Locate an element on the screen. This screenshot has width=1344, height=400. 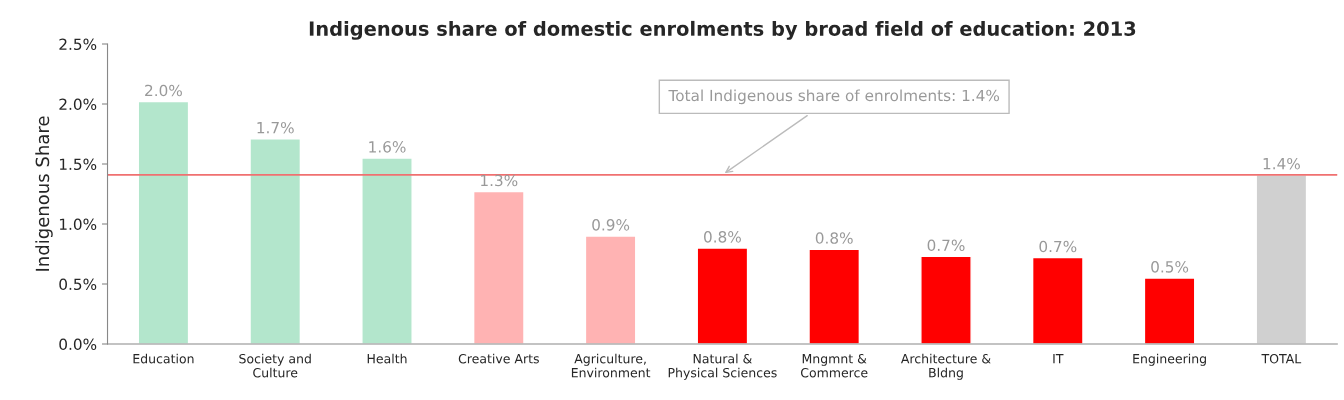
x-tick-label: Education is located at coordinates (163, 358).